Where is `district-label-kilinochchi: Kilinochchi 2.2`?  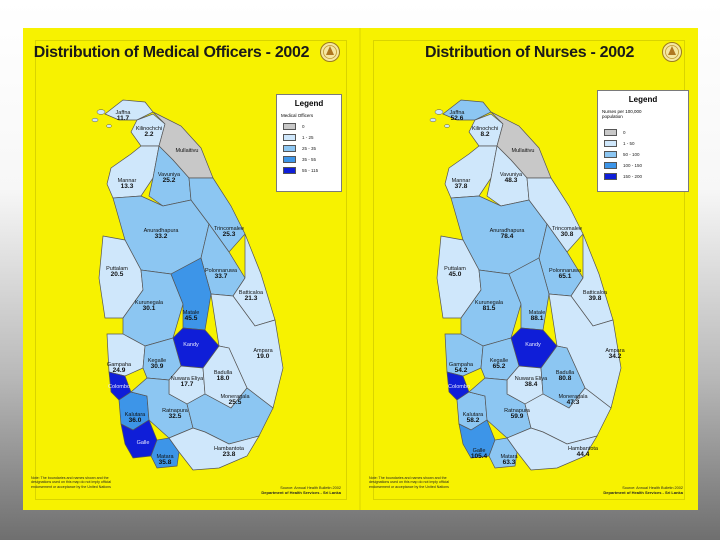 district-label-kilinochchi: Kilinochchi 2.2 is located at coordinates (149, 132).